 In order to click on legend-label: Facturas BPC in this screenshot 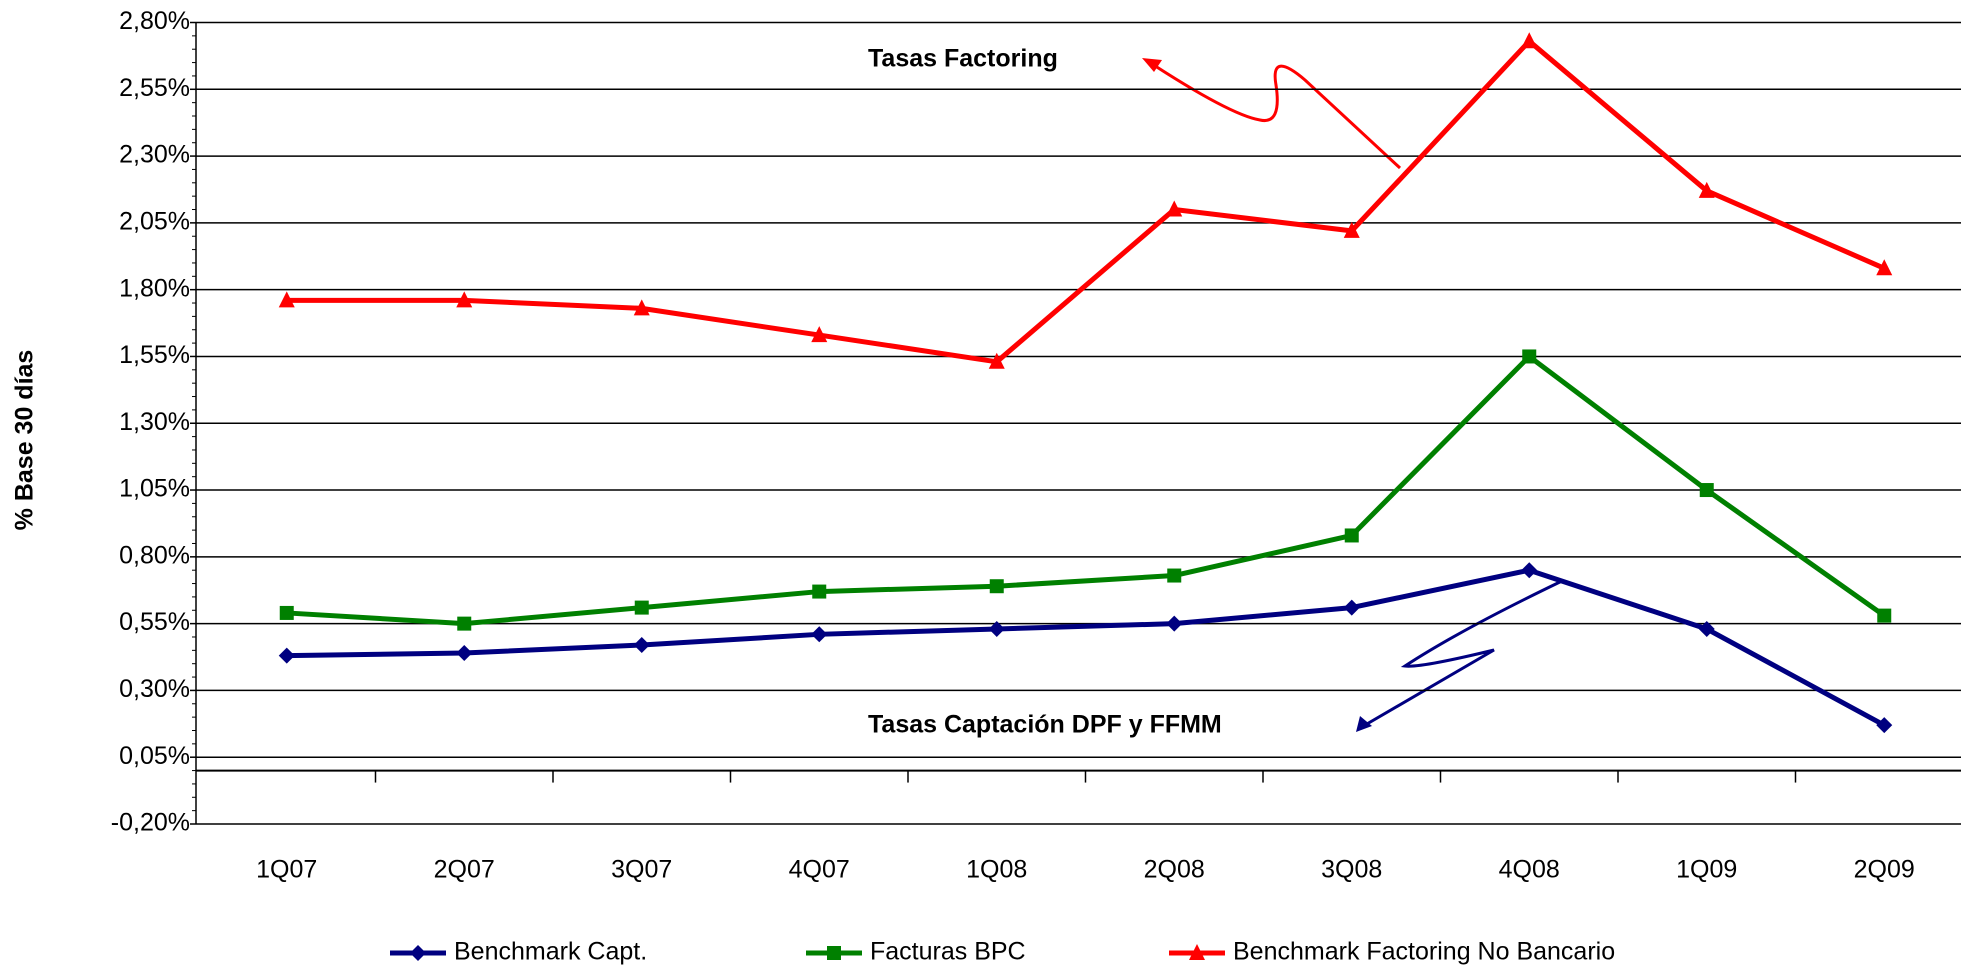, I will do `click(948, 952)`.